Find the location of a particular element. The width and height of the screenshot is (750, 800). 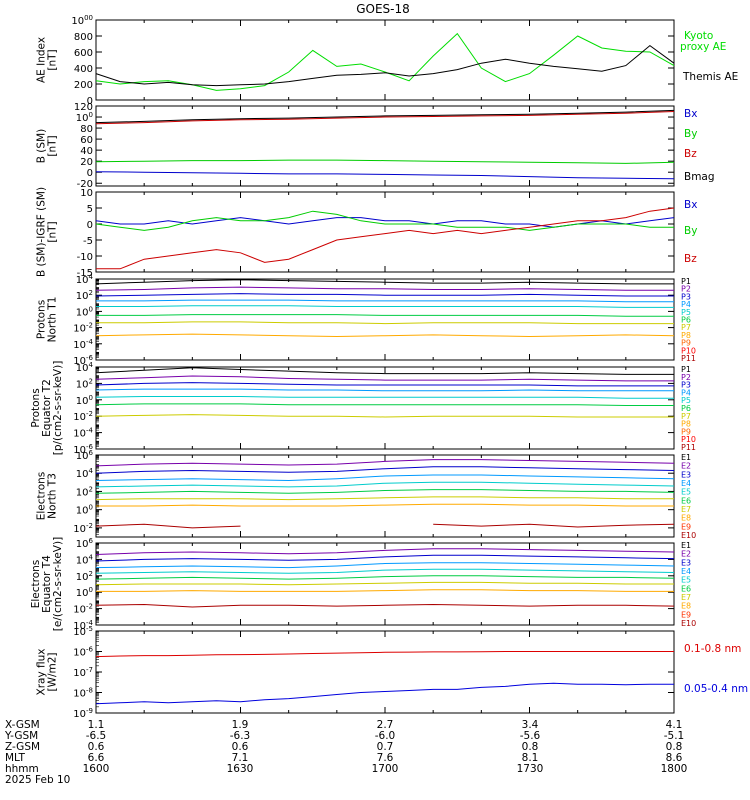

legend-entry: P9 is located at coordinates (686, 431).